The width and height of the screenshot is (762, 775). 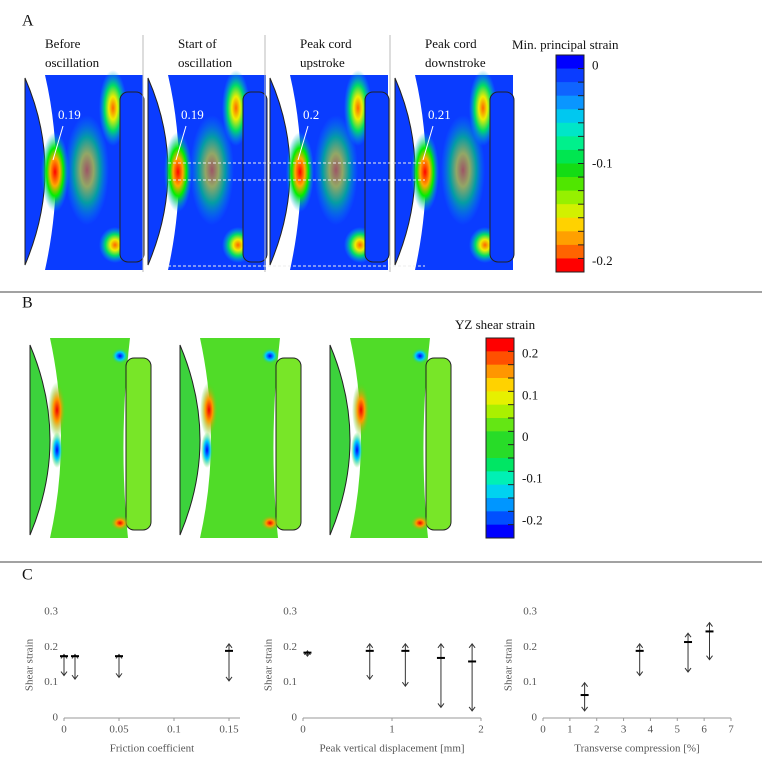 What do you see at coordinates (322, 62) in the screenshot?
I see `column-title: upstroke` at bounding box center [322, 62].